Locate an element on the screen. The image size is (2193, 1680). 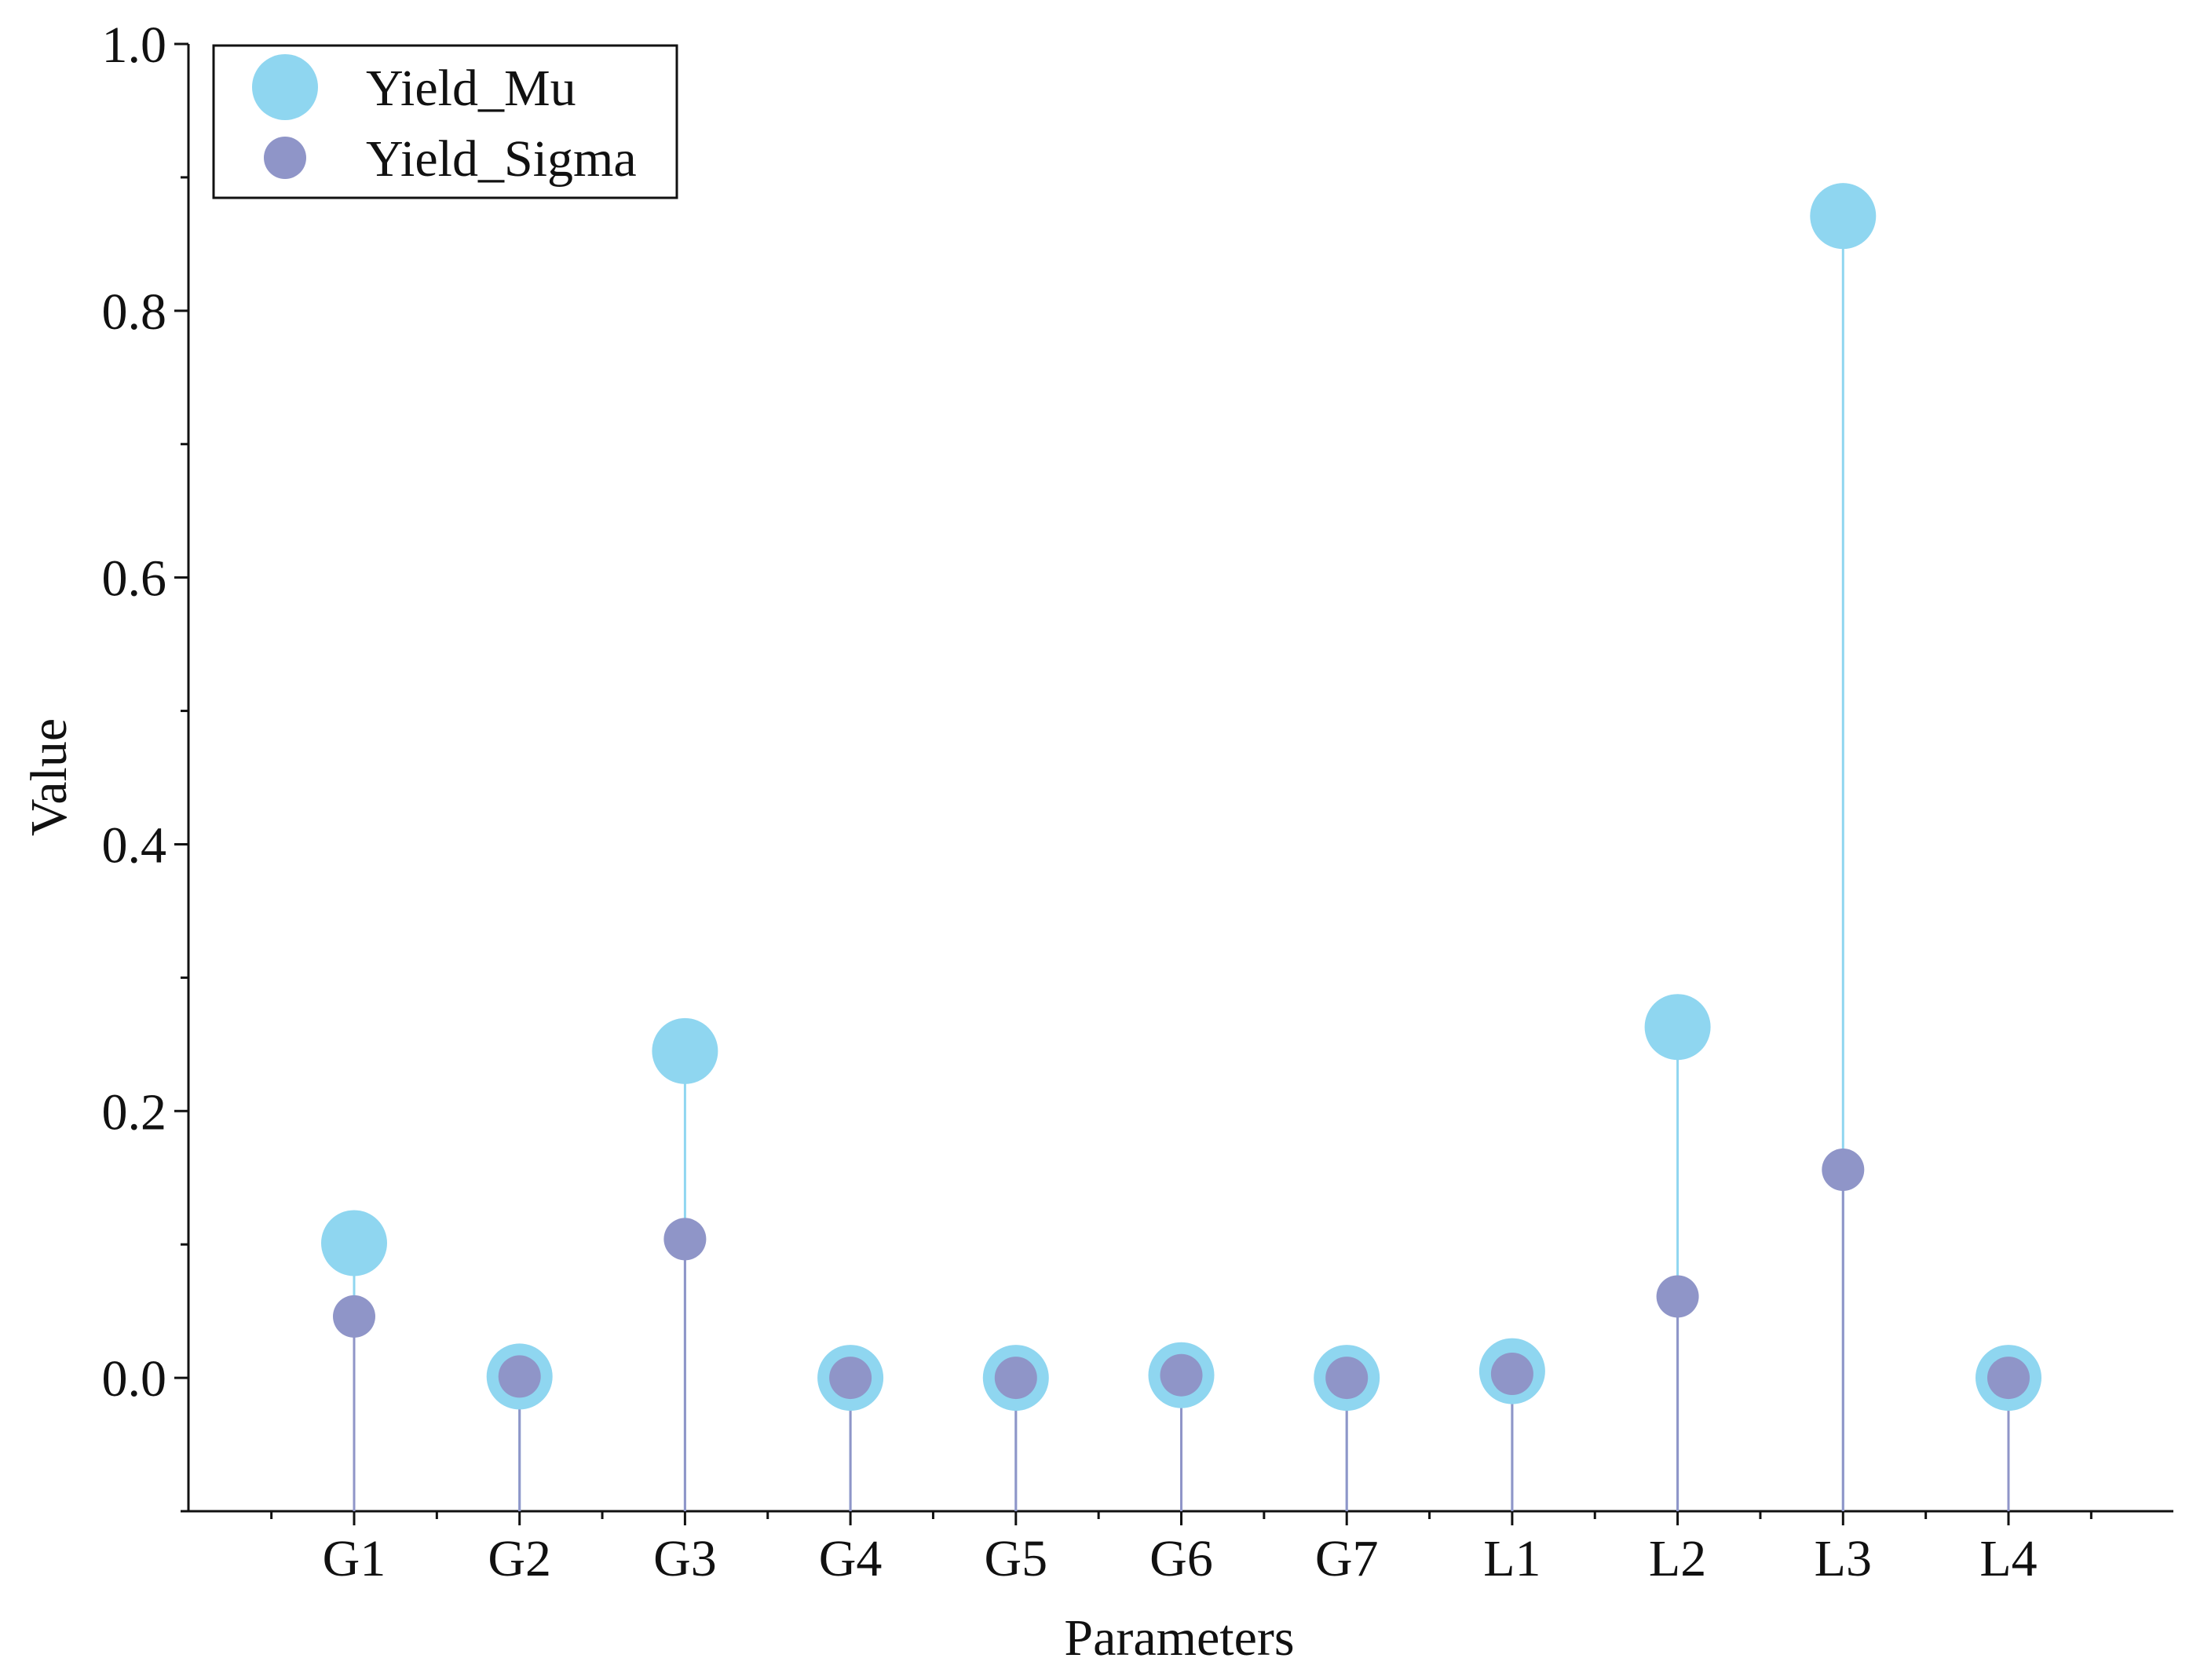
point-yield-sigma-l4 is located at coordinates (2008, 1378).